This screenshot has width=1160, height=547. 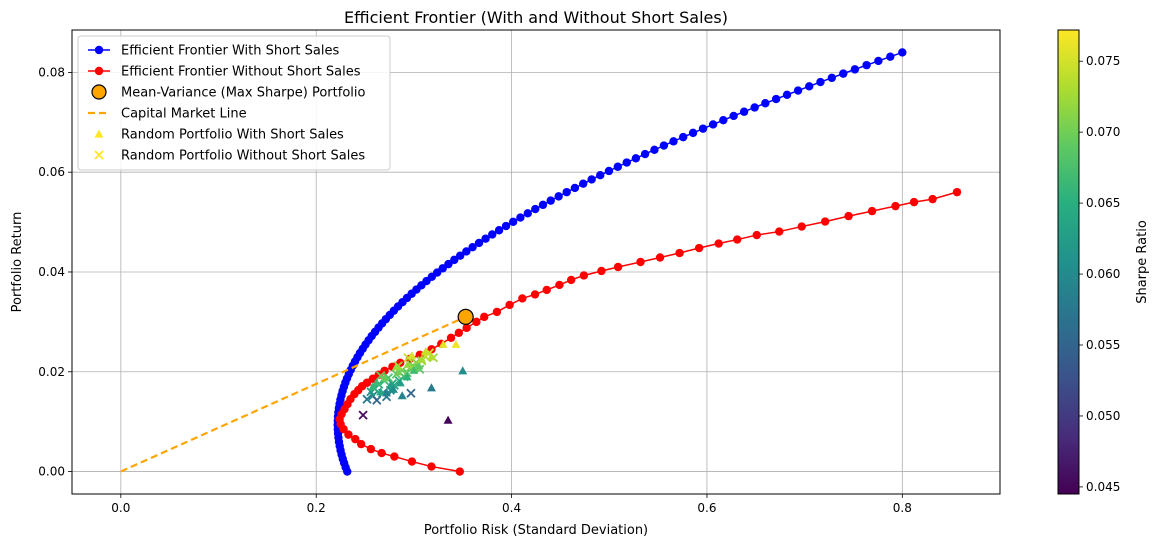 I want to click on y-tick-label: 0.06, so click(x=51, y=172).